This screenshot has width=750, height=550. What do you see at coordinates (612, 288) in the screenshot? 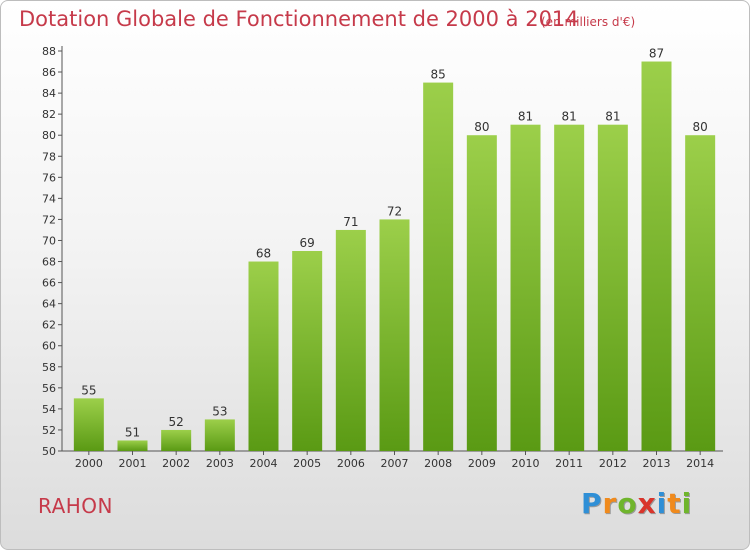
I see `bar-2012` at bounding box center [612, 288].